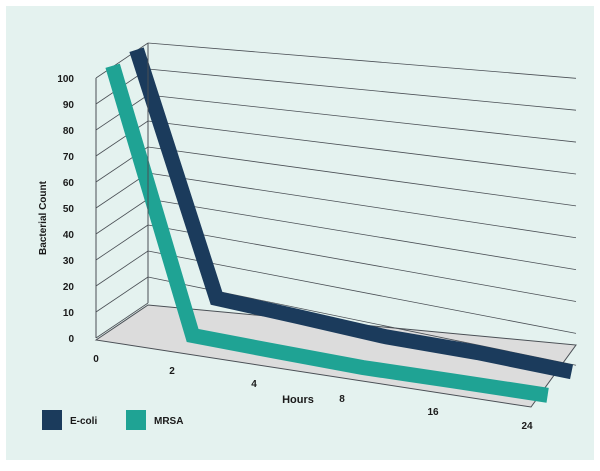  Describe the element at coordinates (172, 371) in the screenshot. I see `x-tick-label: 2` at that location.